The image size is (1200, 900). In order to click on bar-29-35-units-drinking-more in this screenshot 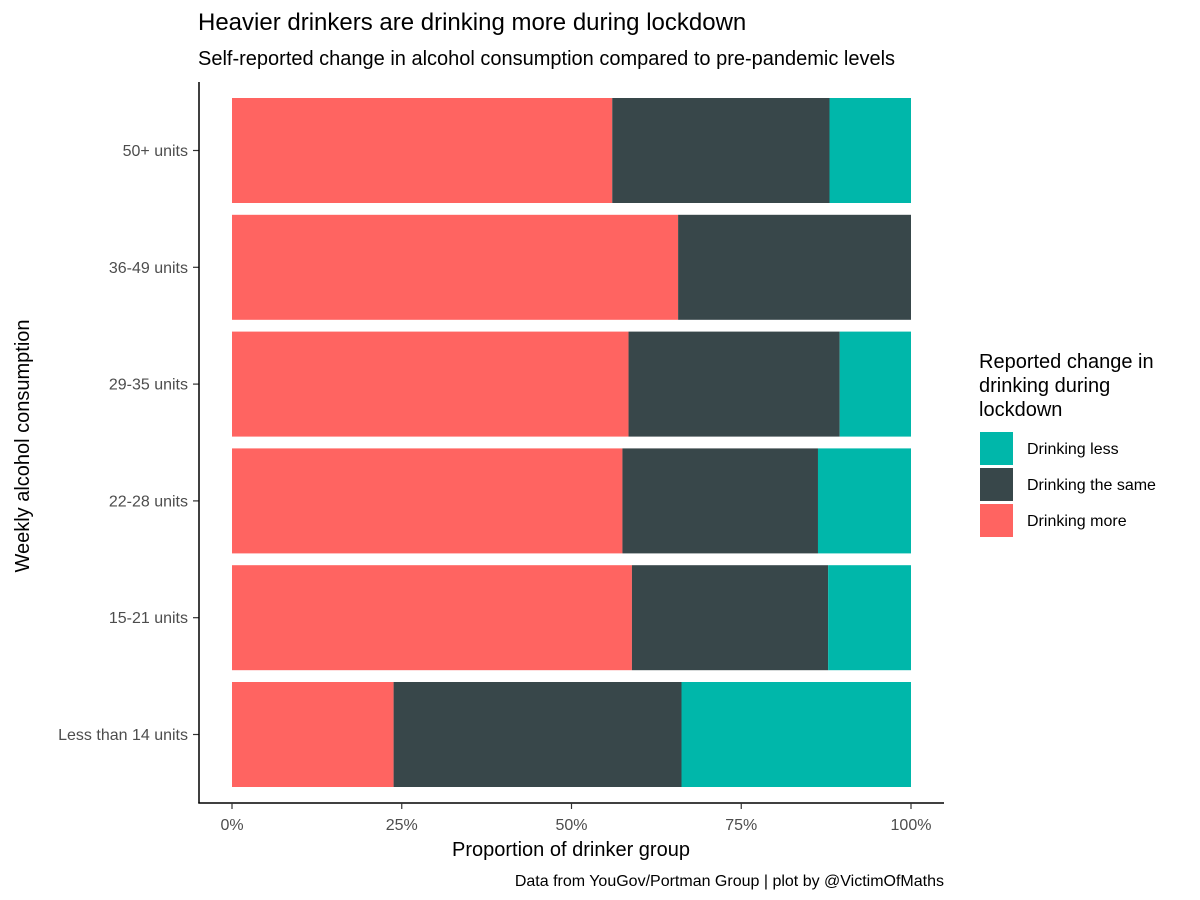, I will do `click(430, 384)`.